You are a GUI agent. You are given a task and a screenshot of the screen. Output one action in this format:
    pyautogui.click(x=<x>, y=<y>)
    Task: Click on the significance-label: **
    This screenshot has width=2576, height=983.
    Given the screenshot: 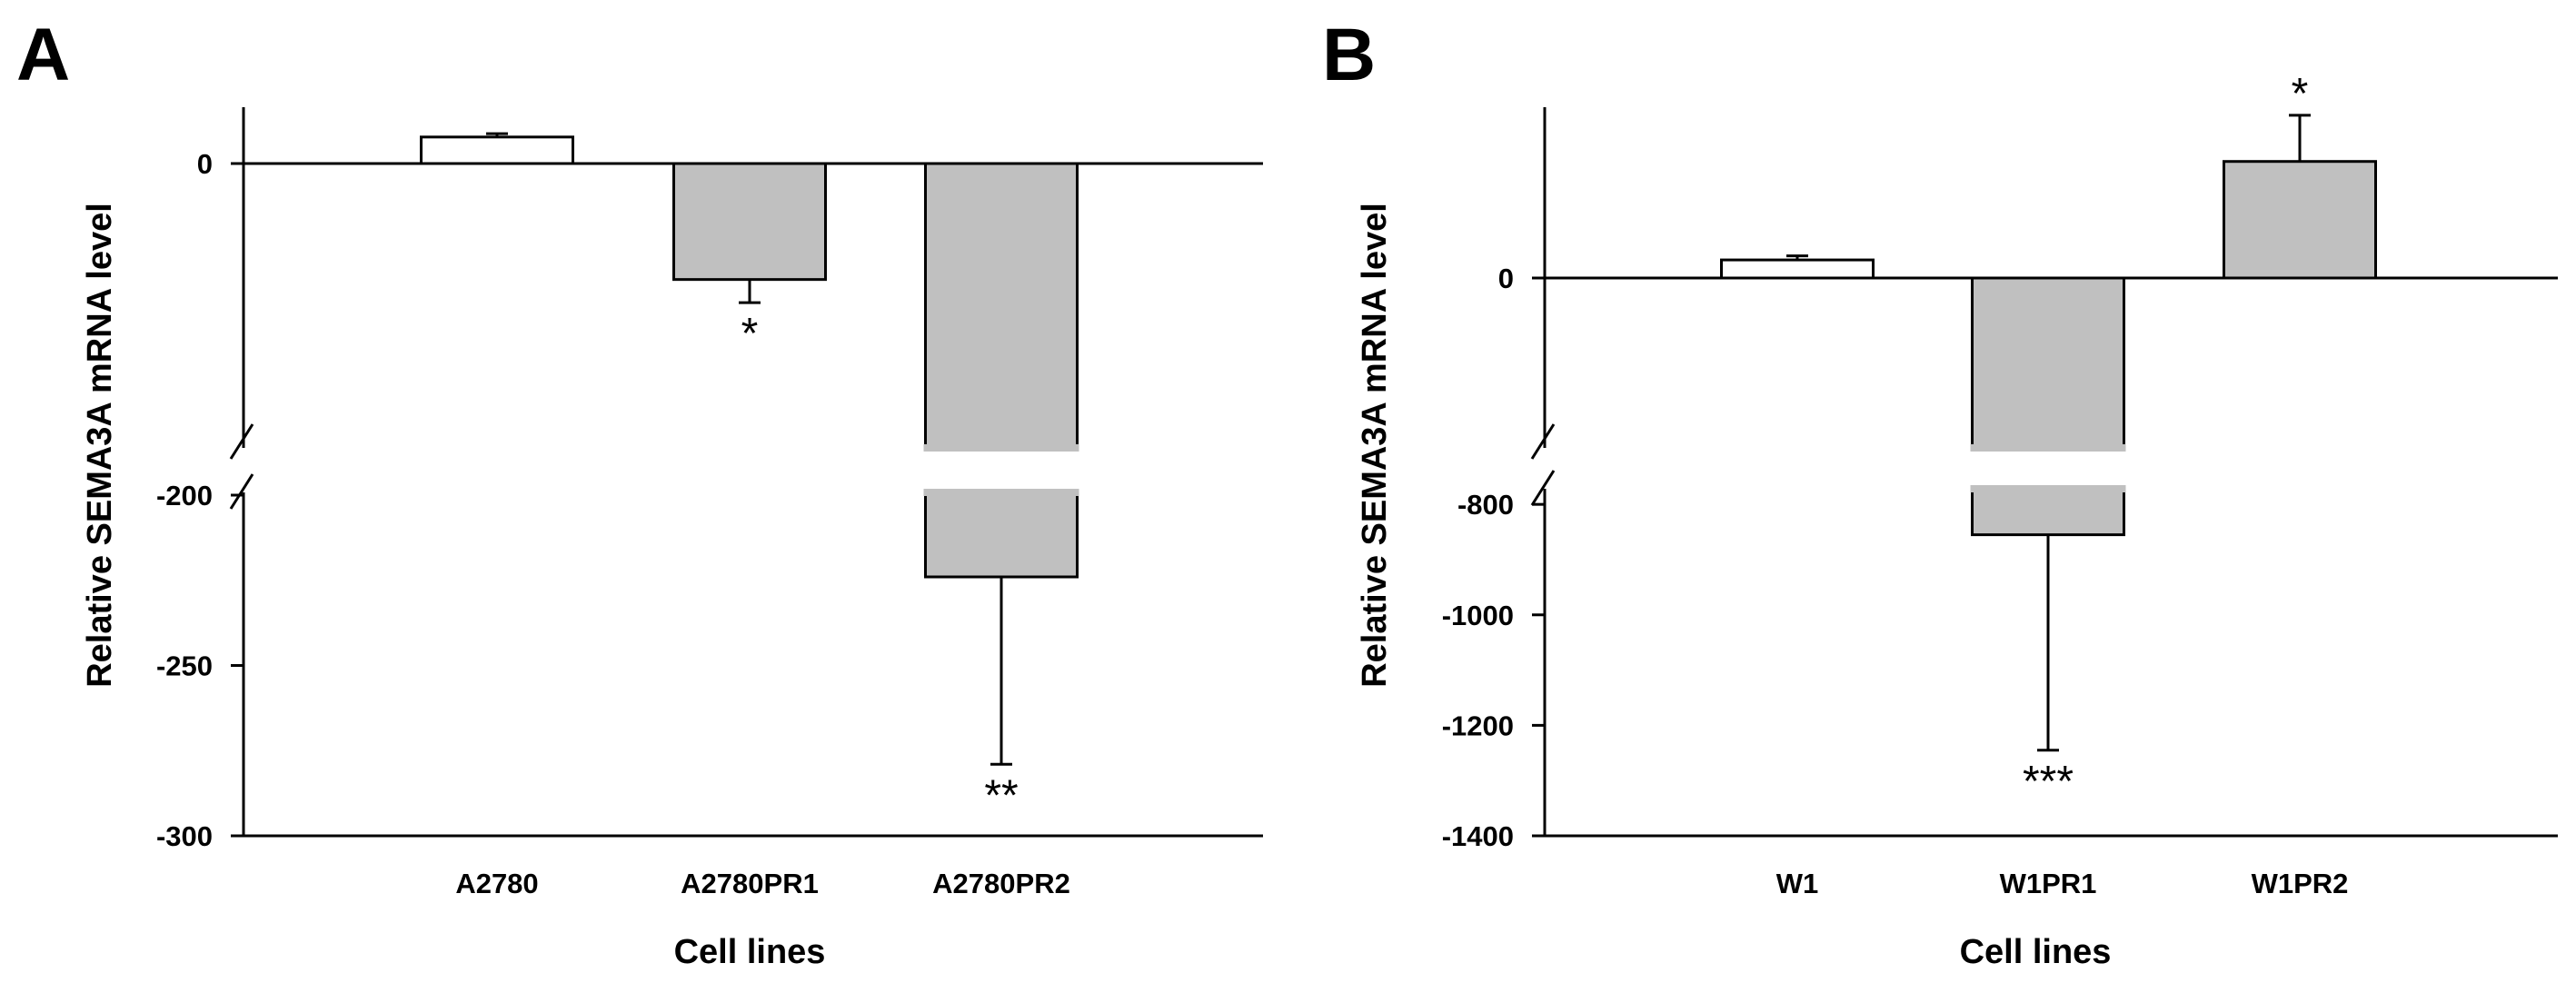 What is the action you would take?
    pyautogui.click(x=1001, y=795)
    